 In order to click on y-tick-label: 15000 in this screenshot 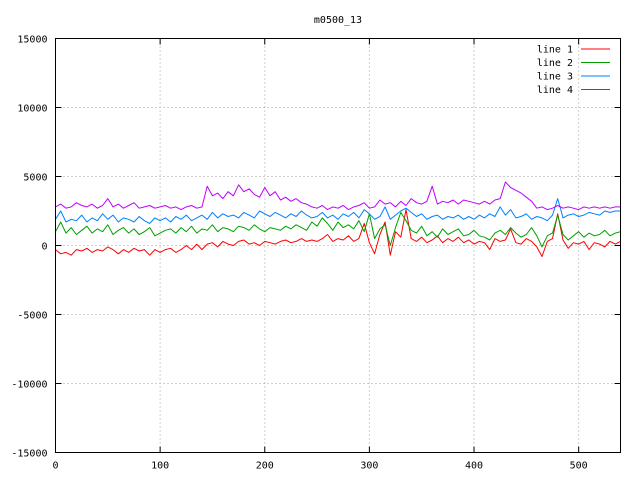, I will do `click(32, 40)`.